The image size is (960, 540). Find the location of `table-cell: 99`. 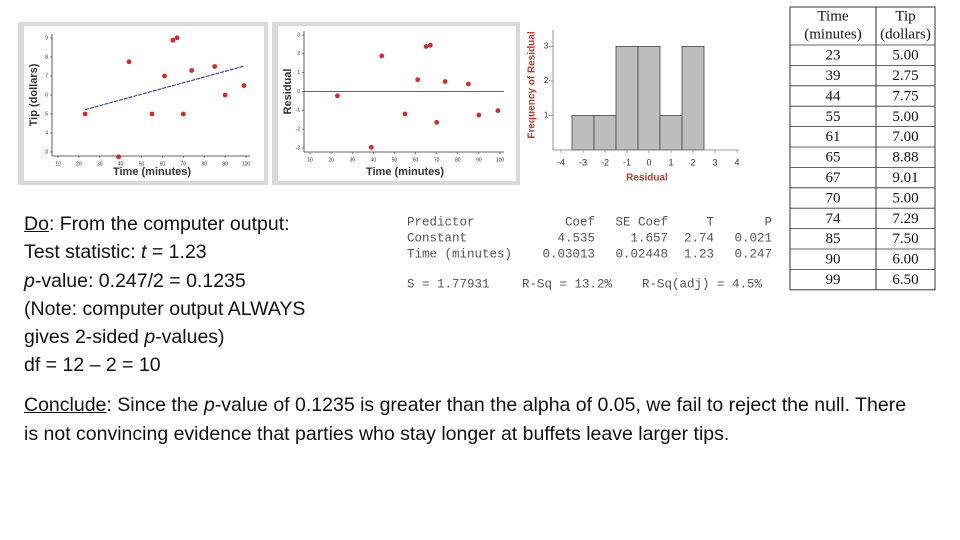

table-cell: 99 is located at coordinates (833, 280).